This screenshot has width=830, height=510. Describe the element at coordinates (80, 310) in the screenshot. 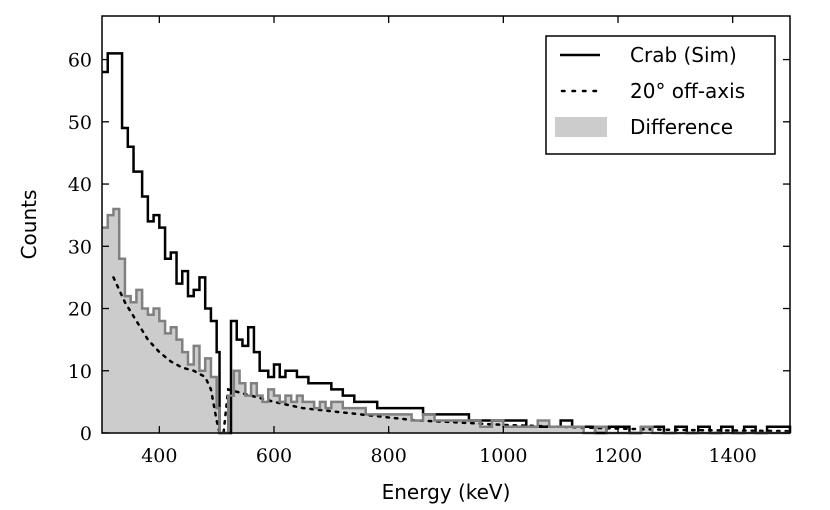

I see `y-tick-label-20: 20` at that location.